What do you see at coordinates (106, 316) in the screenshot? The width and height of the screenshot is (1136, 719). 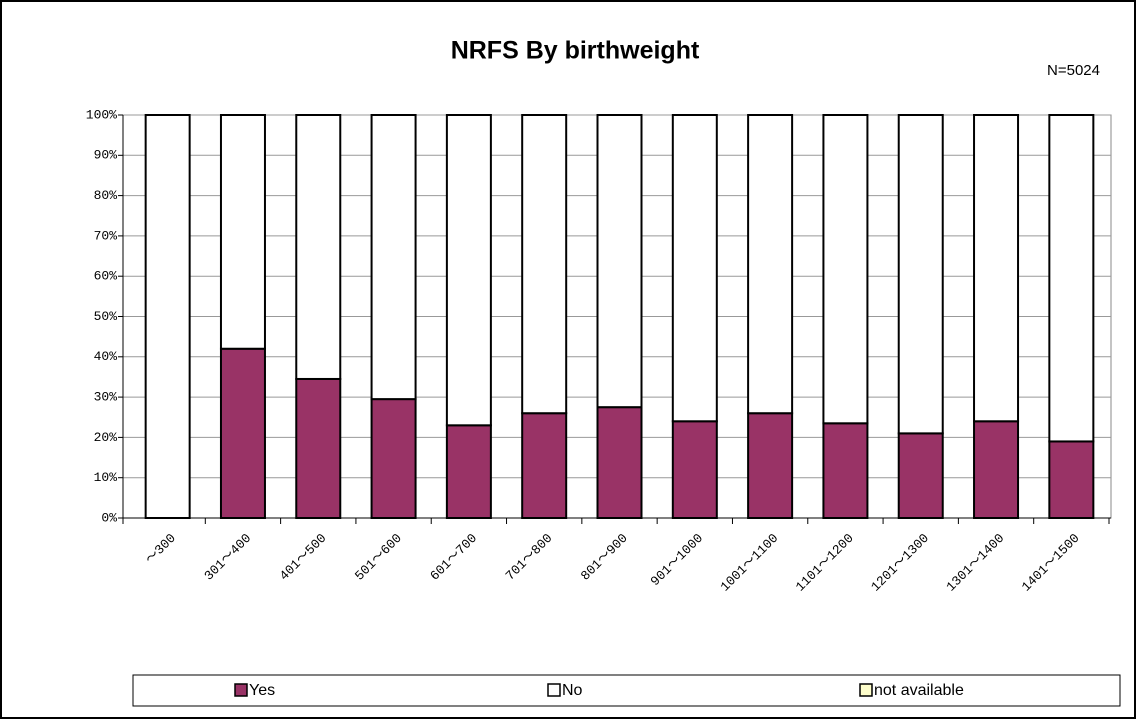 I see `y-tick-label: 50%` at bounding box center [106, 316].